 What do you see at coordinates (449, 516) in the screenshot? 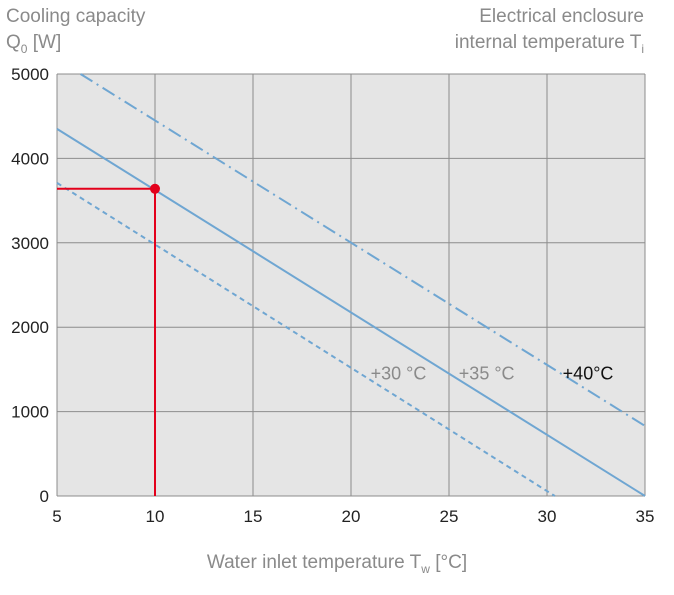
I see `x-tick-label: 25` at bounding box center [449, 516].